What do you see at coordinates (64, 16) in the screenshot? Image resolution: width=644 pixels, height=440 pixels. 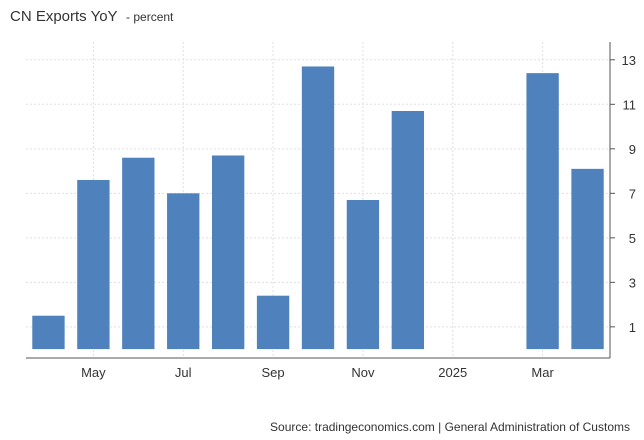 I see `chart-title-main: CN Exports YoY` at bounding box center [64, 16].